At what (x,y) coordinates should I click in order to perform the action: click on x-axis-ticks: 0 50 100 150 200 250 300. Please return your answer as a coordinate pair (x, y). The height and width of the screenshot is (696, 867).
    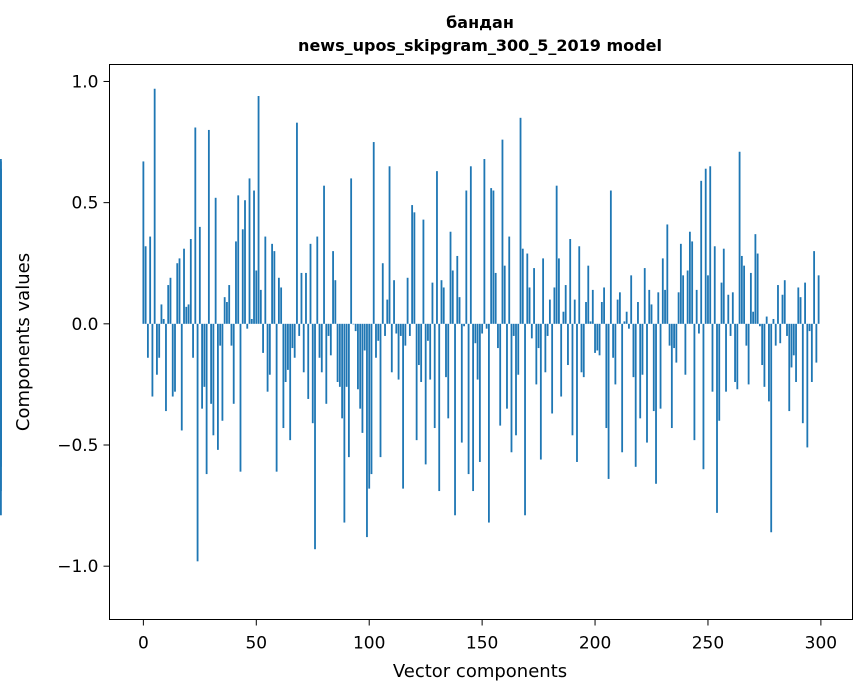
    Looking at the image, I should click on (487, 636).